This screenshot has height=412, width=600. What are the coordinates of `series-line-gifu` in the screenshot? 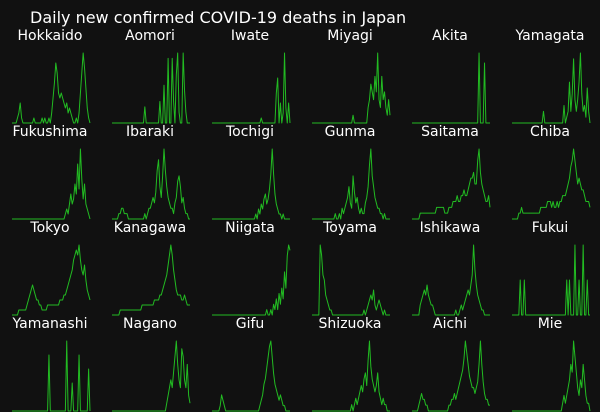 It's located at (251, 376).